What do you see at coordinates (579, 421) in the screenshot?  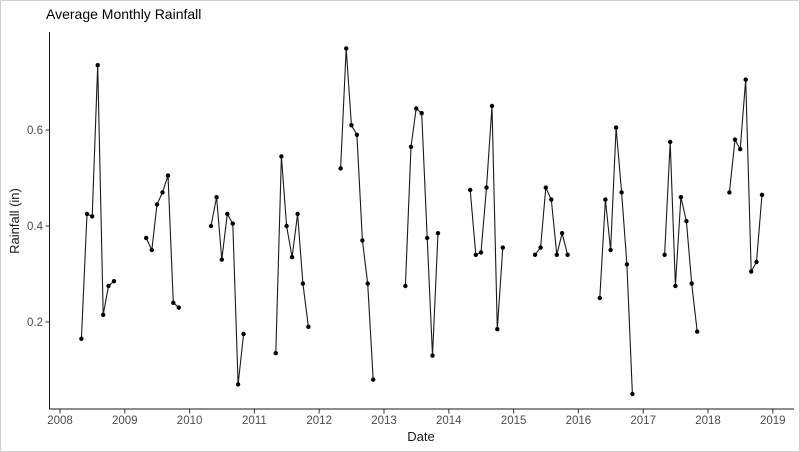 I see `x-tick-label: 2016` at bounding box center [579, 421].